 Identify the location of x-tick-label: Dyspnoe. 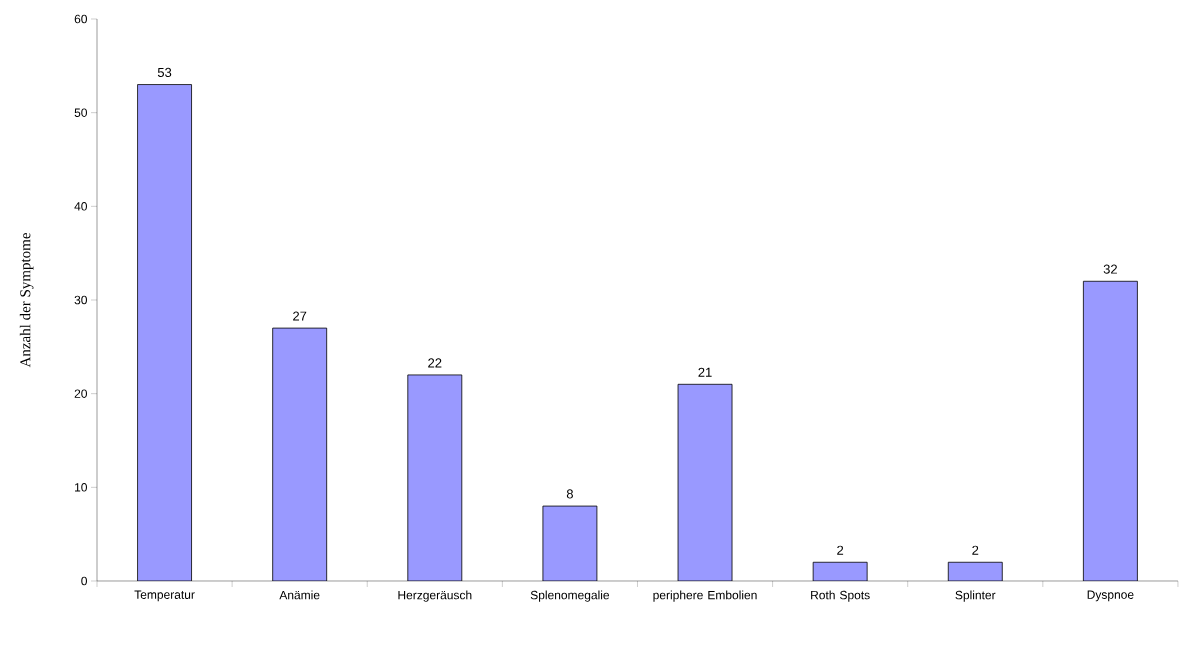
(1110, 596).